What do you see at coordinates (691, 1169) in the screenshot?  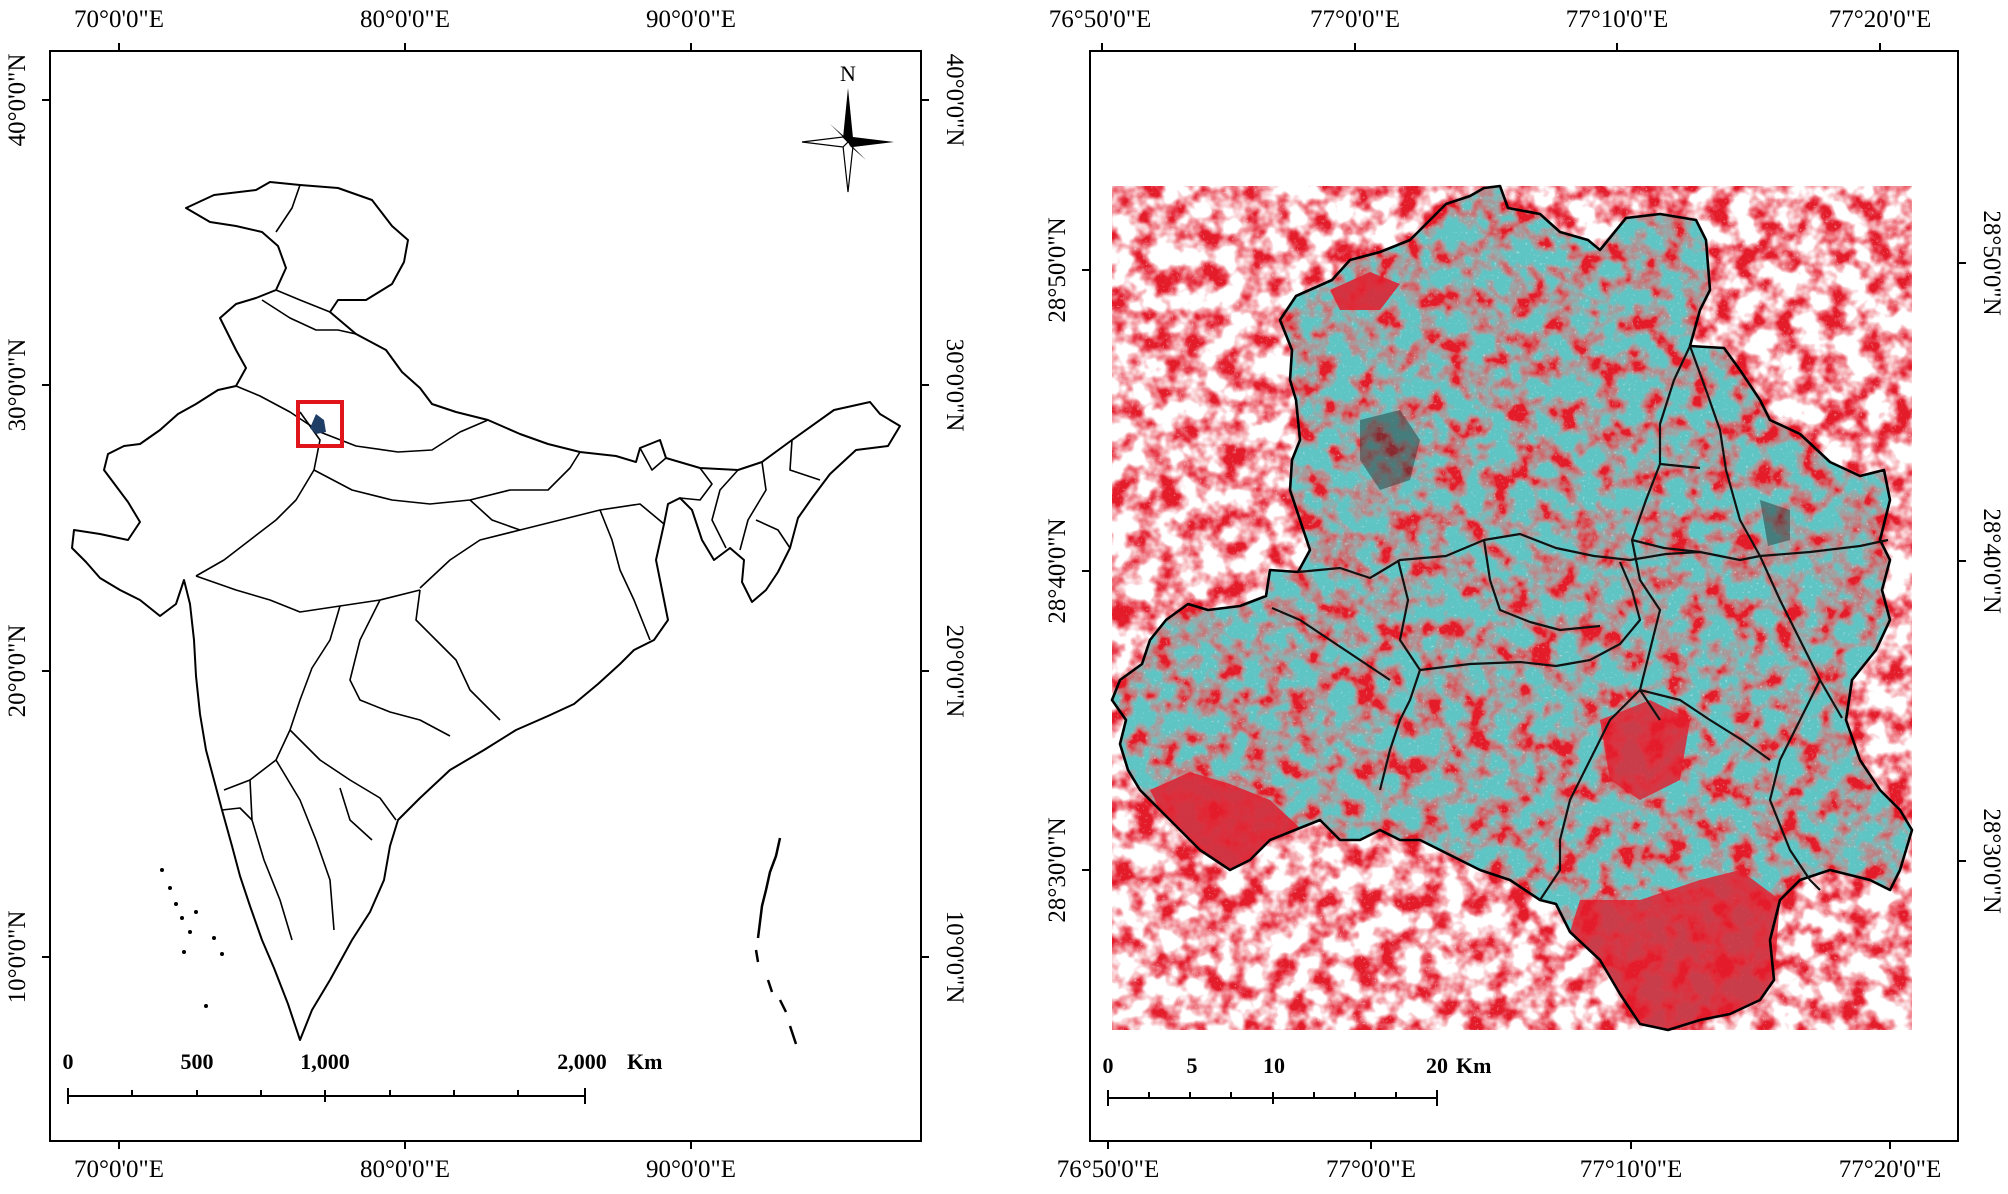 I see `india-bottom-lon-label: 90°0'0"E` at bounding box center [691, 1169].